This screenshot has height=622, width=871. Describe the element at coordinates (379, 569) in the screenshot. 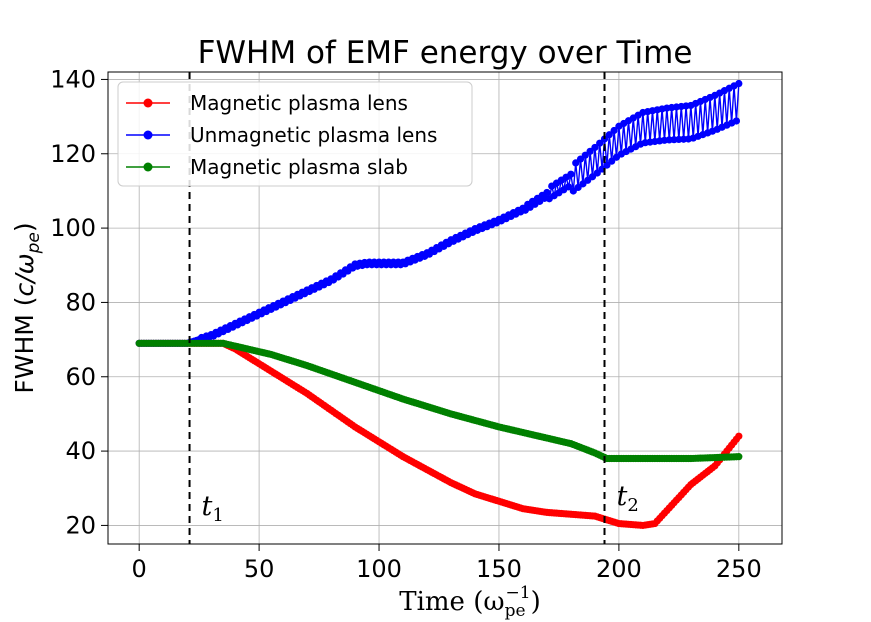

I see `x-tick-label-2: 100` at that location.